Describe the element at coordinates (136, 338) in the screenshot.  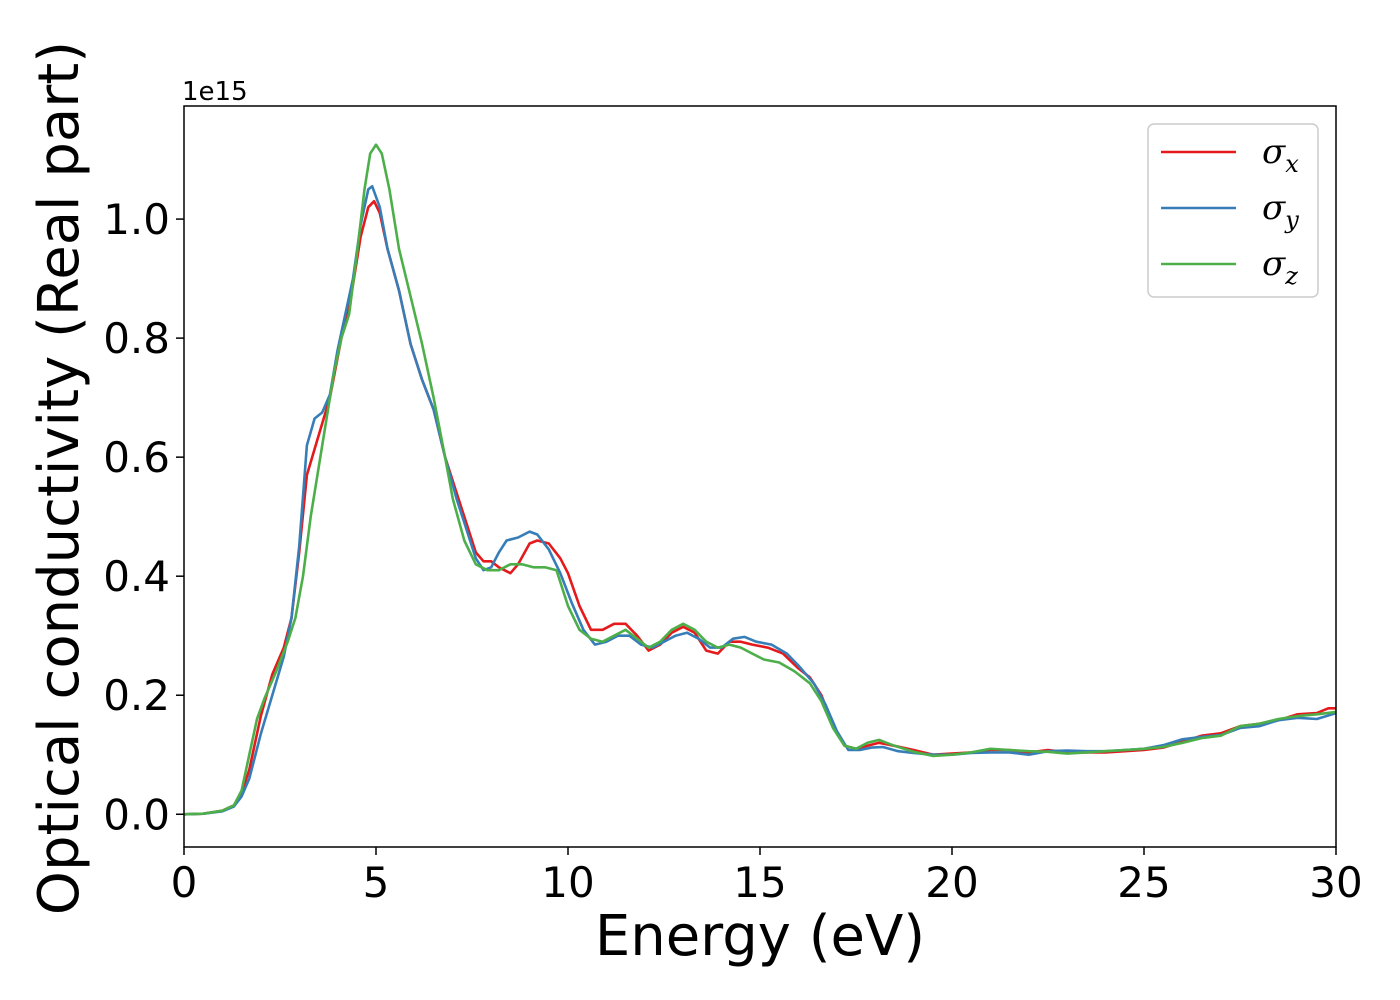
I see `y-tick-label: 0.8` at that location.